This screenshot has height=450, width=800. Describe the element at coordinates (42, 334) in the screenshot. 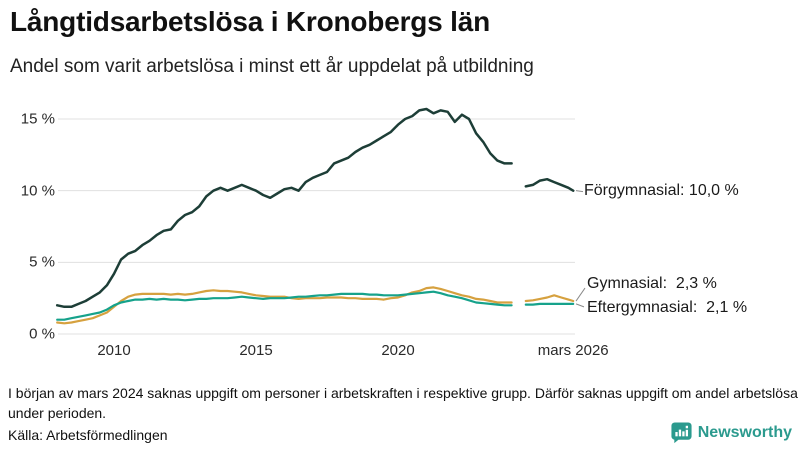

I see `y-tick-label: 0 %` at that location.